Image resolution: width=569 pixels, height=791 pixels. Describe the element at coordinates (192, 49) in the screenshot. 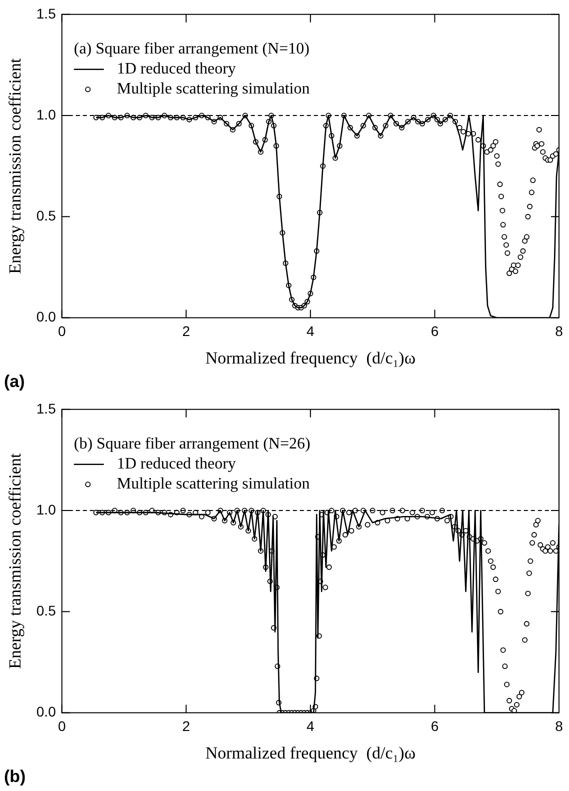

I see `text: (a) Square fiber arrangement (N=10)` at that location.